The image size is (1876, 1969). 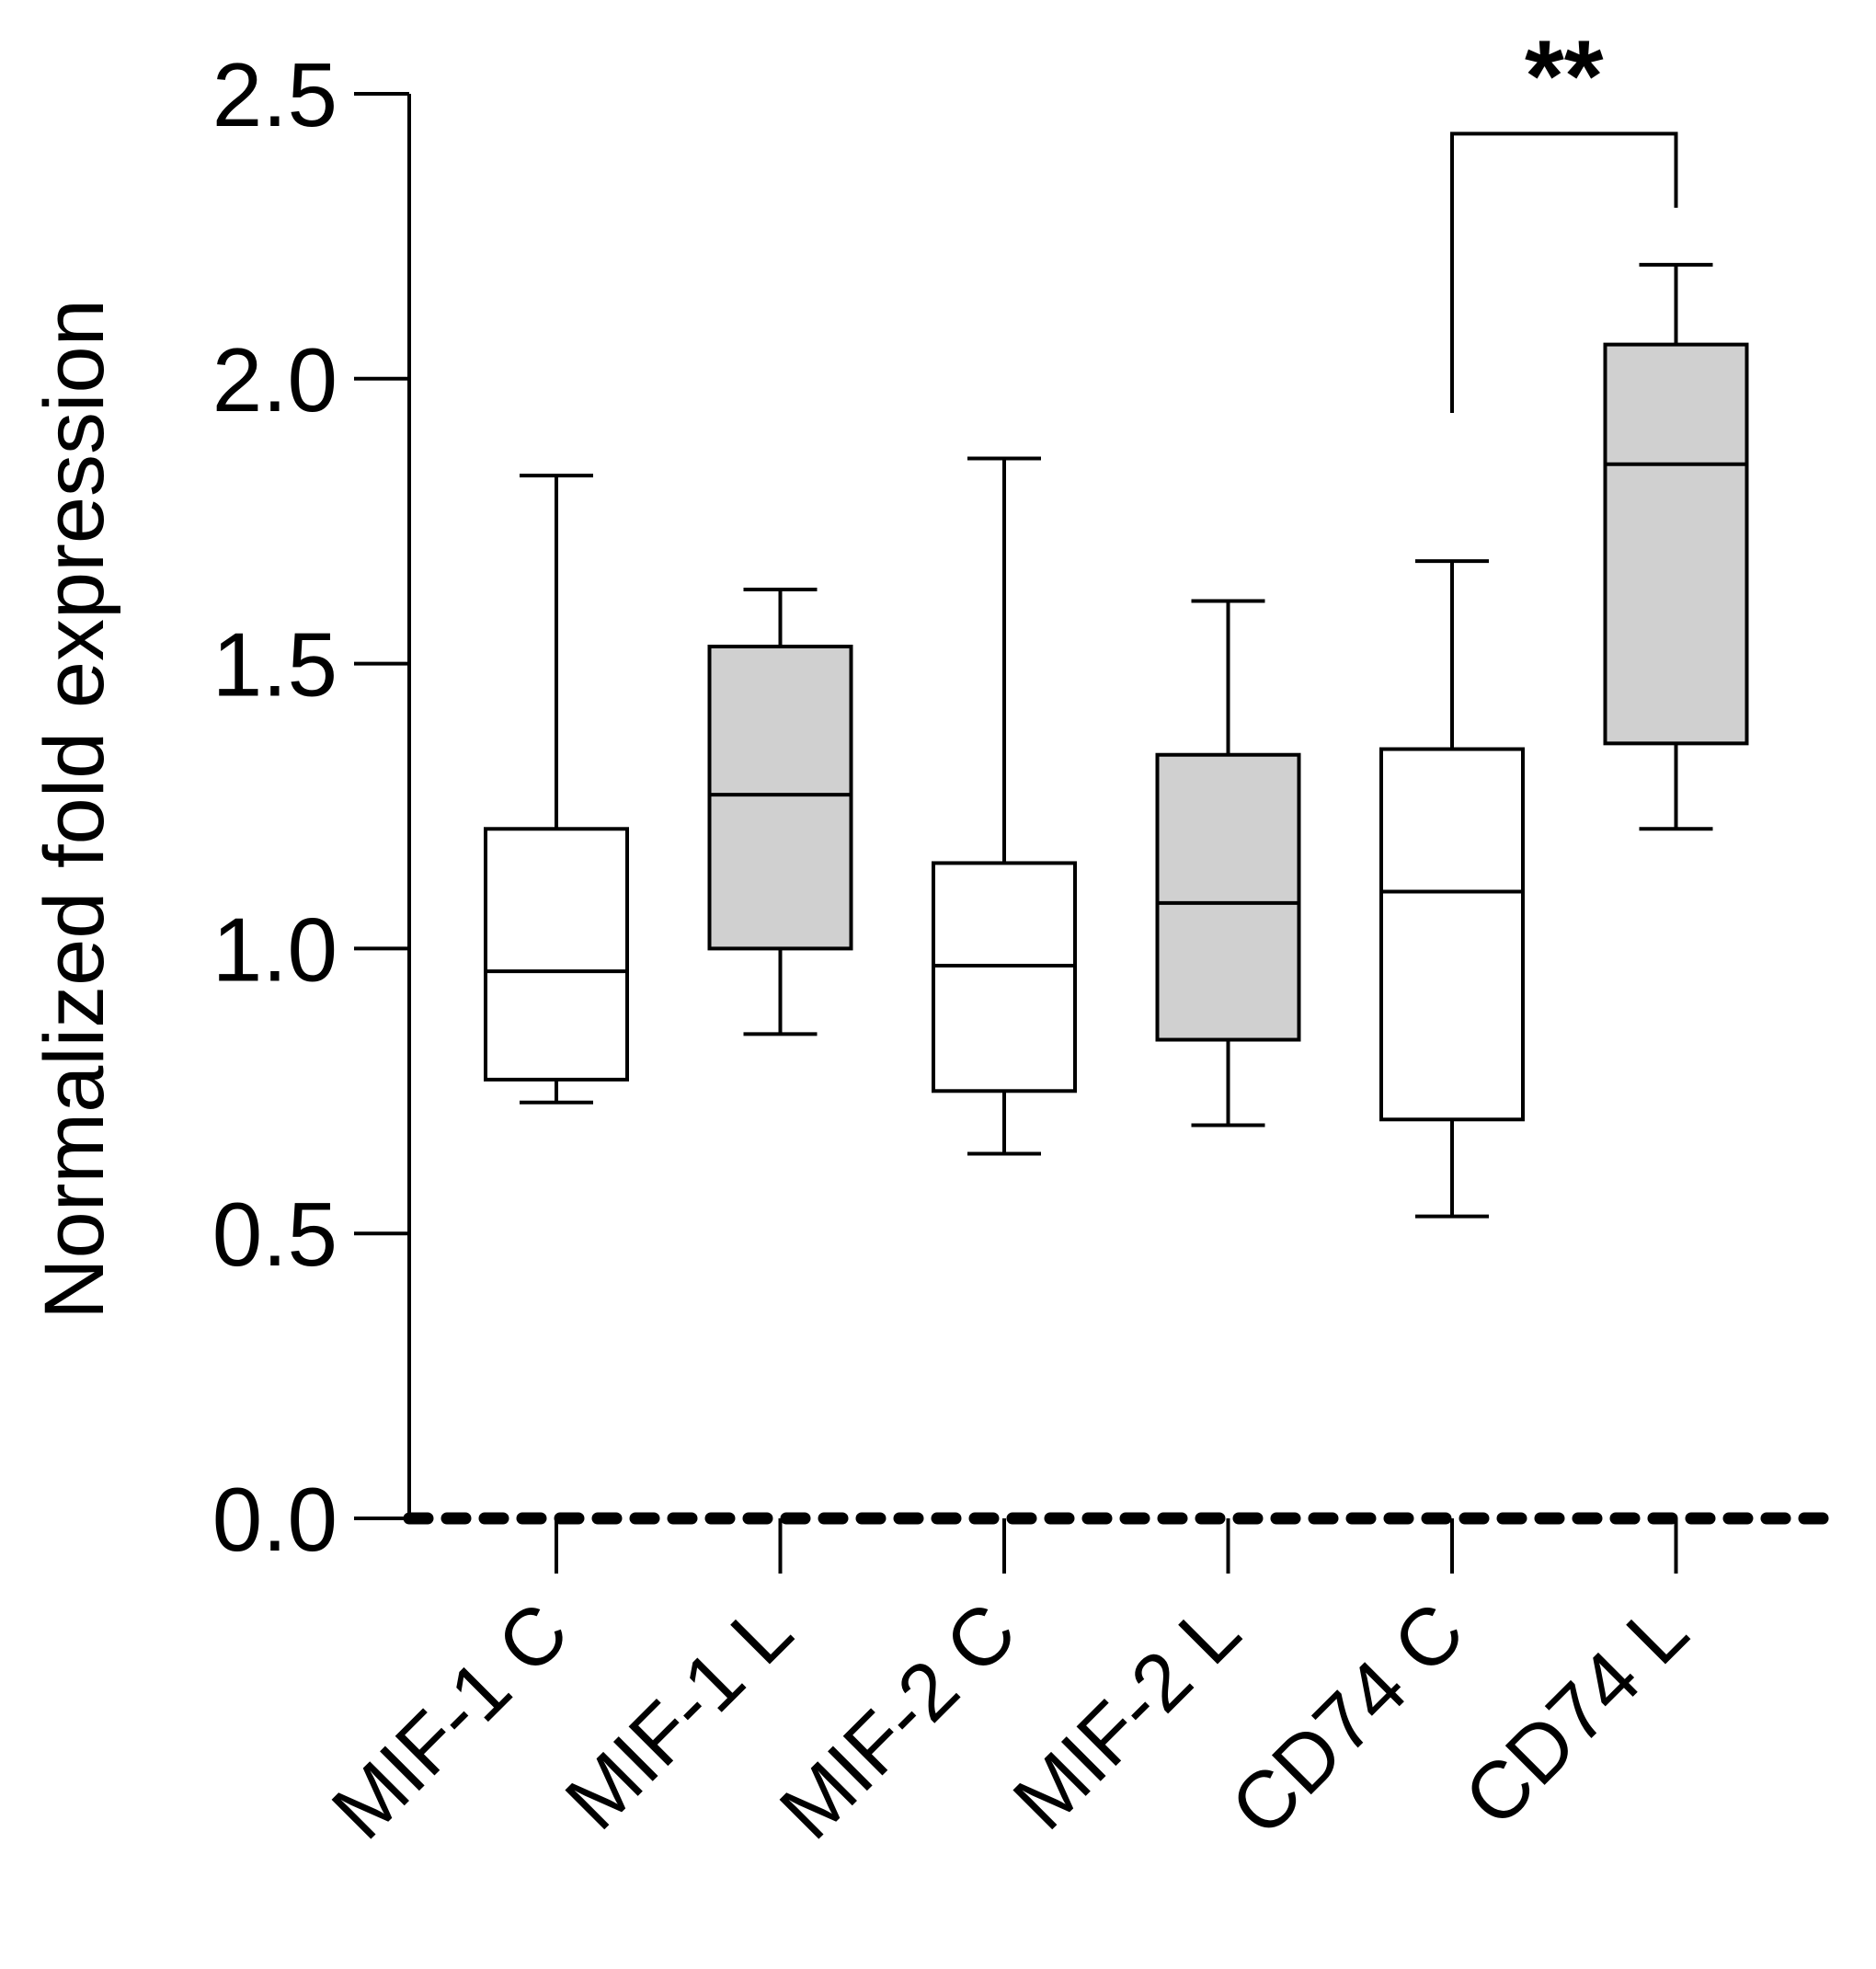 I want to click on y-tick-label: 1.0, so click(x=275, y=950).